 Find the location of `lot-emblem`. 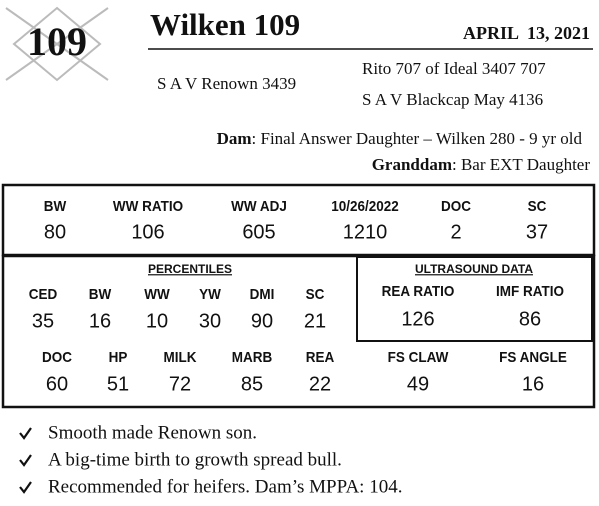

lot-emblem is located at coordinates (57, 44).